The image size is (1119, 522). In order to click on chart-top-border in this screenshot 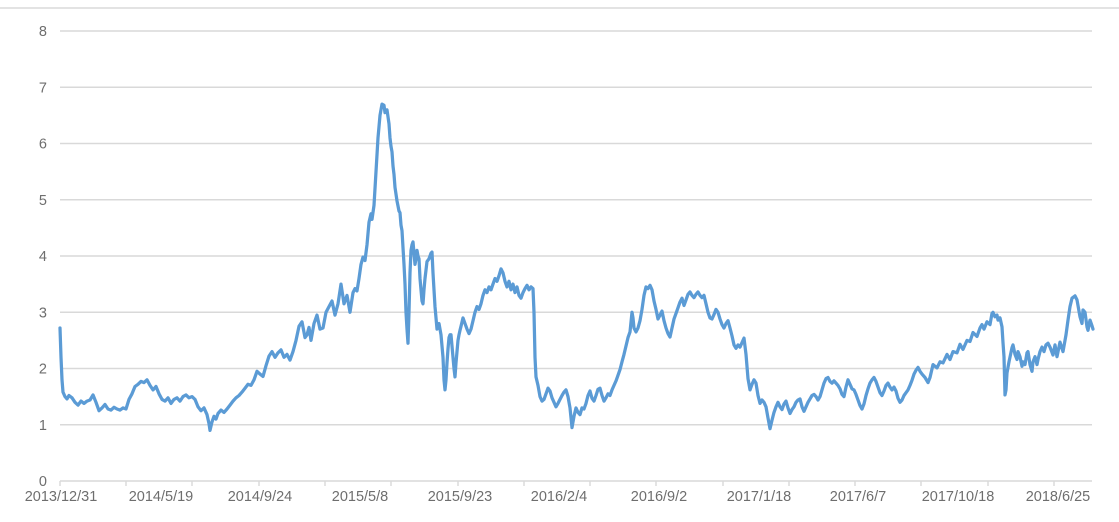, I will do `click(559, 8)`.